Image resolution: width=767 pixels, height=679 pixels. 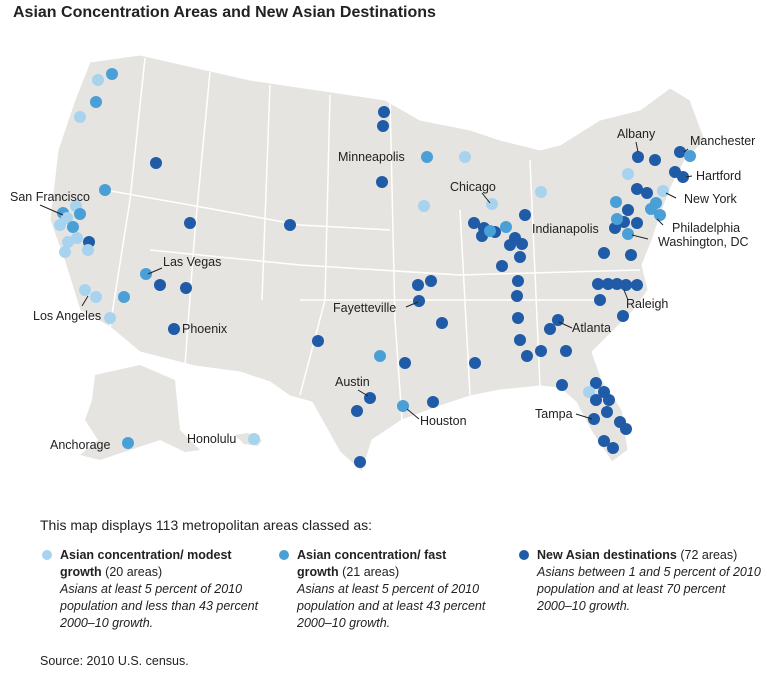 I want to click on city-label: Manchester, so click(x=722, y=141).